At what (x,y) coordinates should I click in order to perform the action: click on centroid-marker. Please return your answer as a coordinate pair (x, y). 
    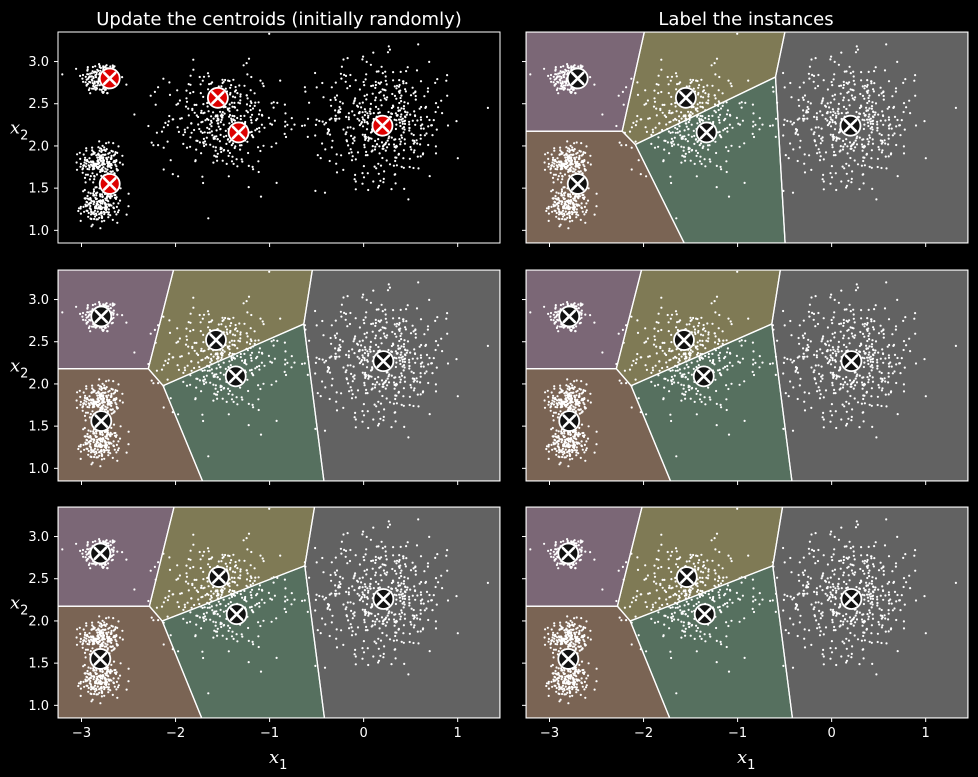
    Looking at the image, I should click on (109, 78).